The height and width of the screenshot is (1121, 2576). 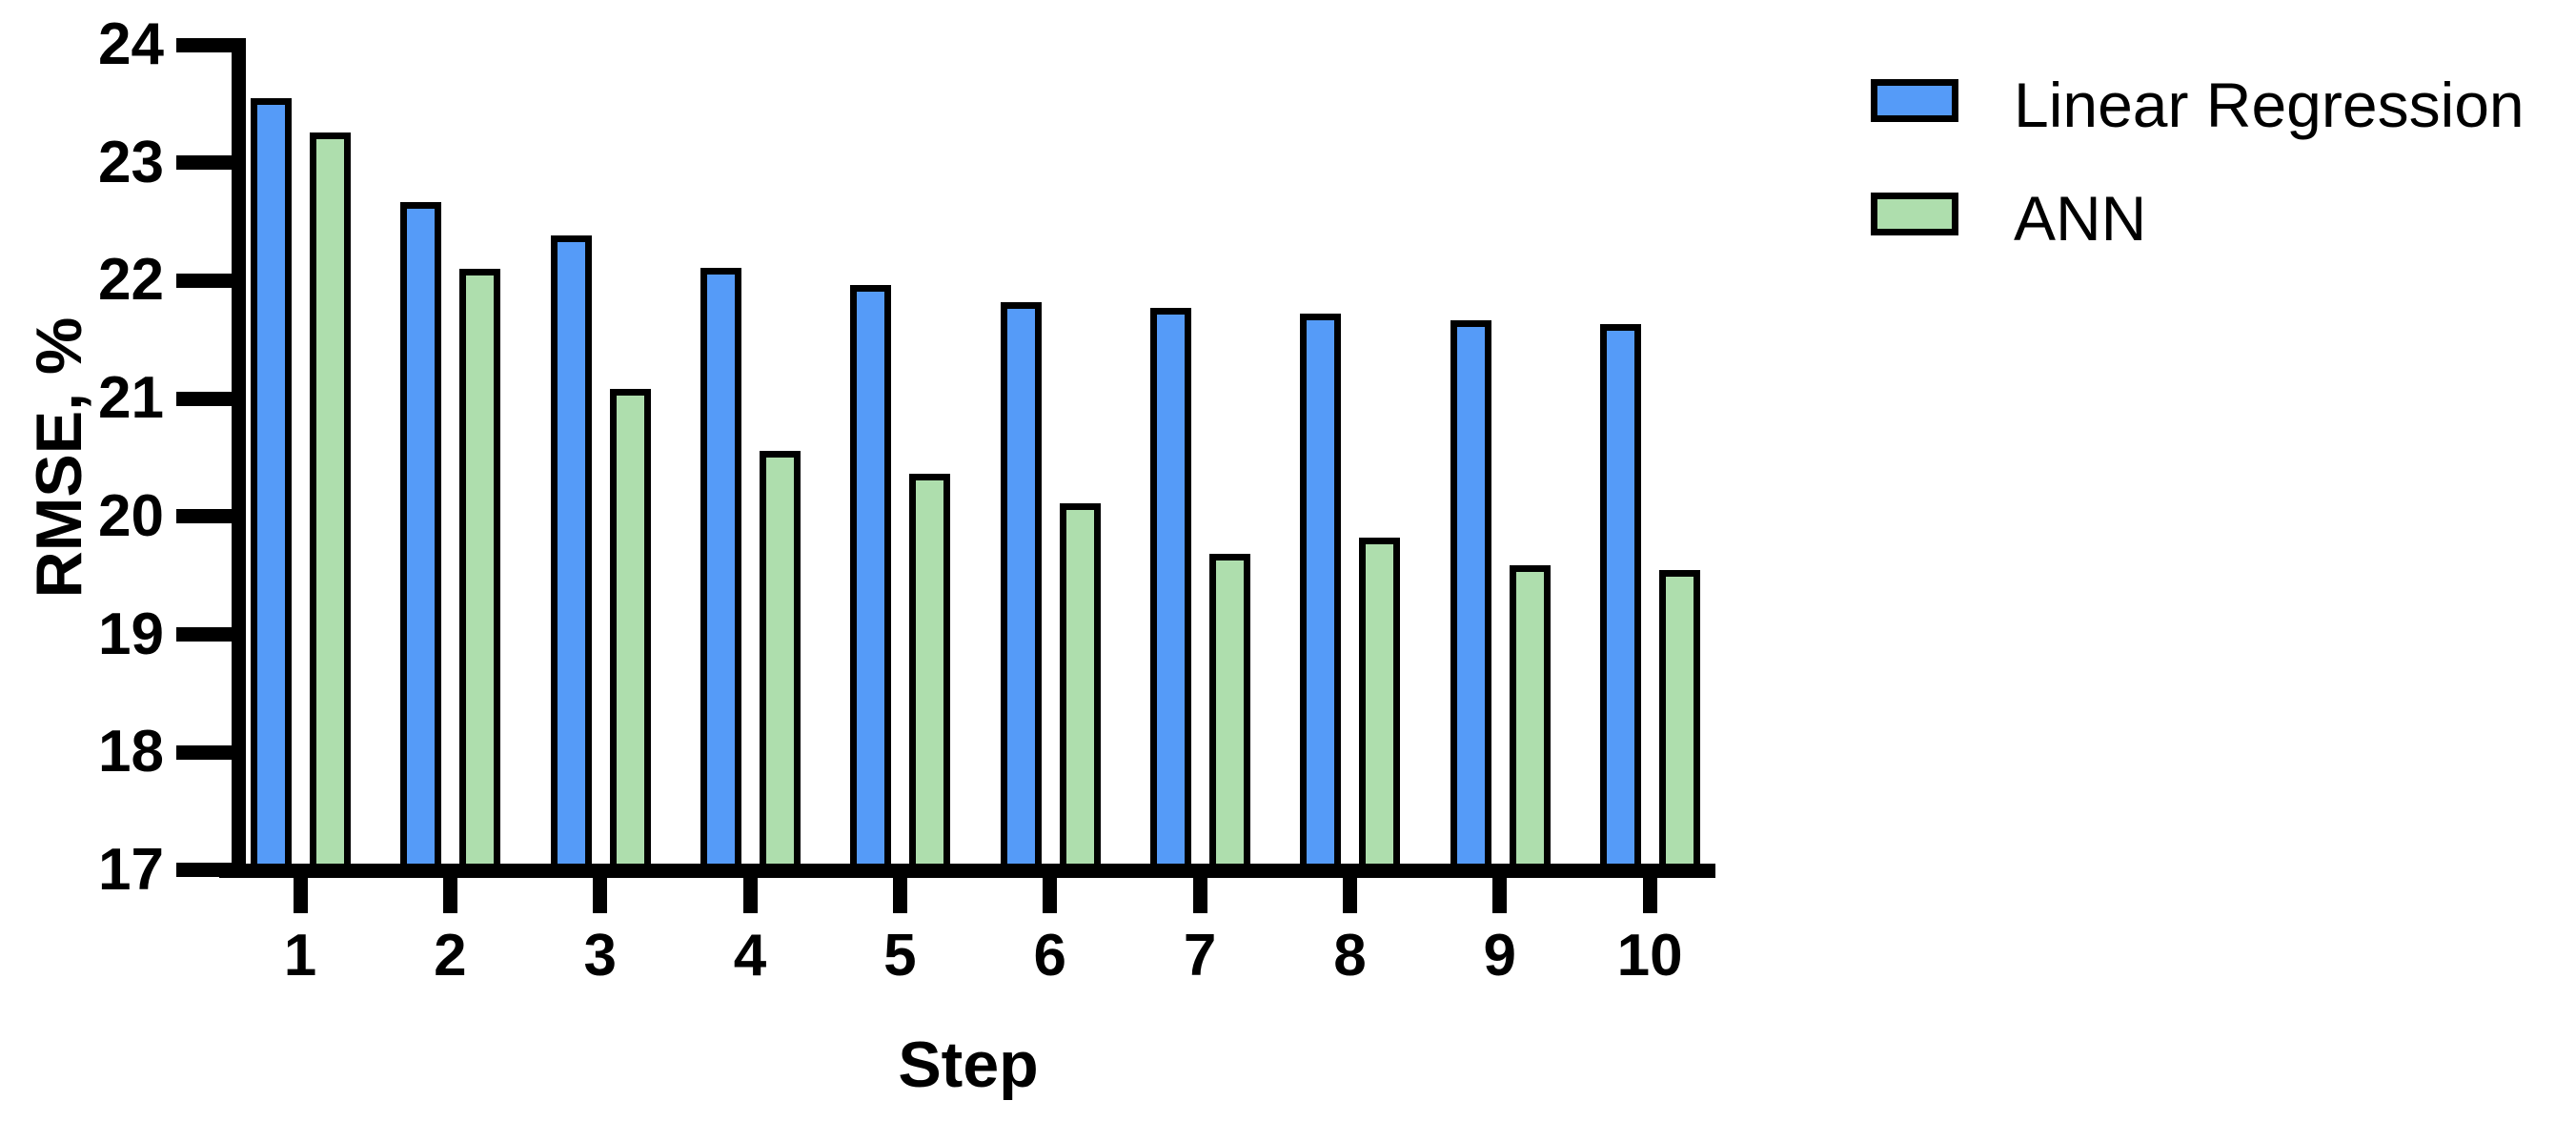 What do you see at coordinates (131, 280) in the screenshot?
I see `y-tick-label-22: 22` at bounding box center [131, 280].